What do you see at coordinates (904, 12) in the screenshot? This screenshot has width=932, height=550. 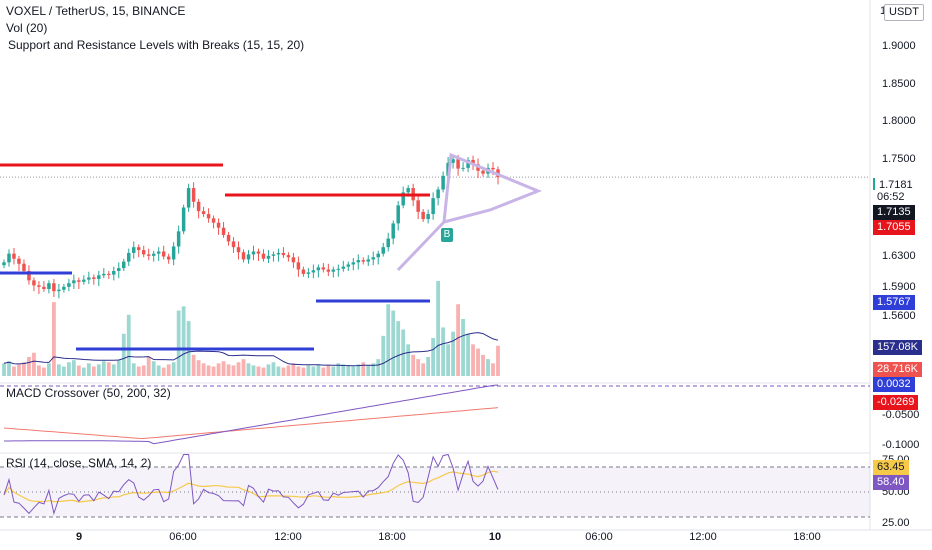 I see `currency-button: USDT` at bounding box center [904, 12].